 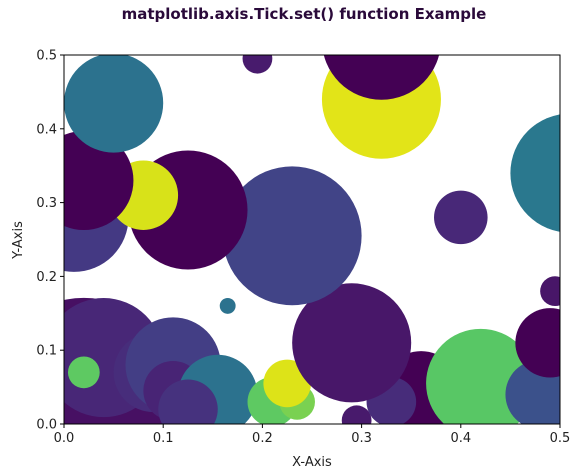 What do you see at coordinates (262, 438) in the screenshot?
I see `x-tick-label-2: 0.2` at bounding box center [262, 438].